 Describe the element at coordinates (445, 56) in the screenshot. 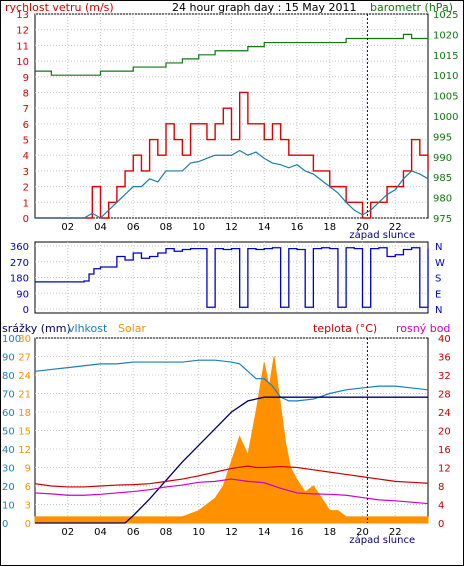

I see `y-right-tick-label: 1015` at that location.